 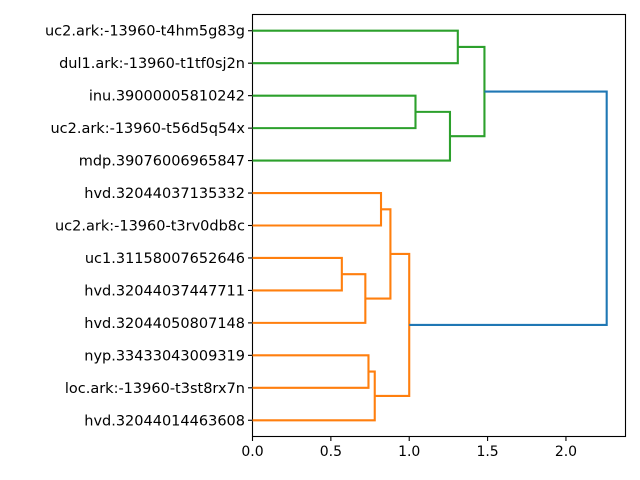 I want to click on y-axis-ticks, so click(x=250, y=225).